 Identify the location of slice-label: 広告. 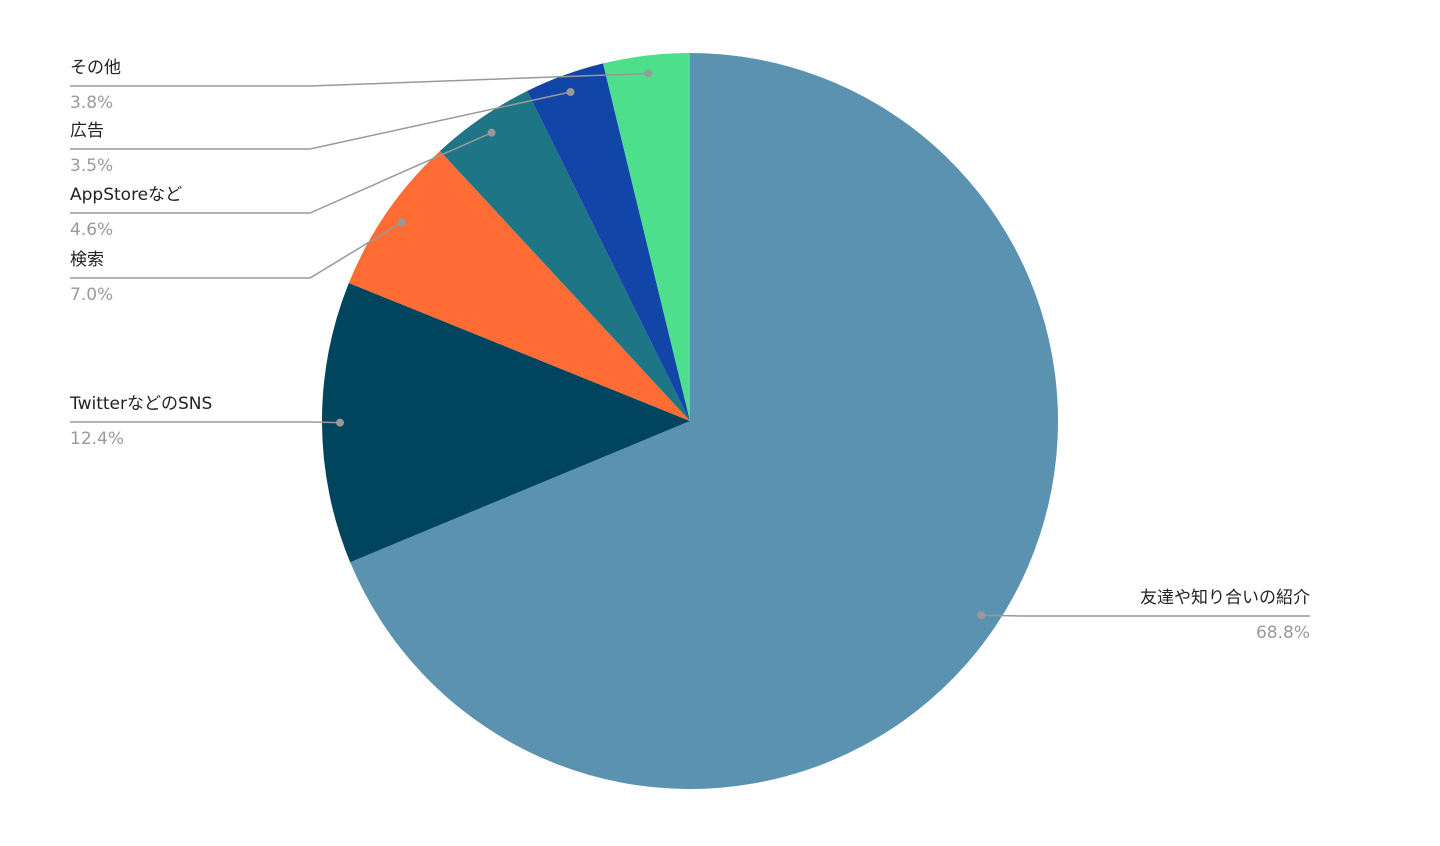
(87, 131).